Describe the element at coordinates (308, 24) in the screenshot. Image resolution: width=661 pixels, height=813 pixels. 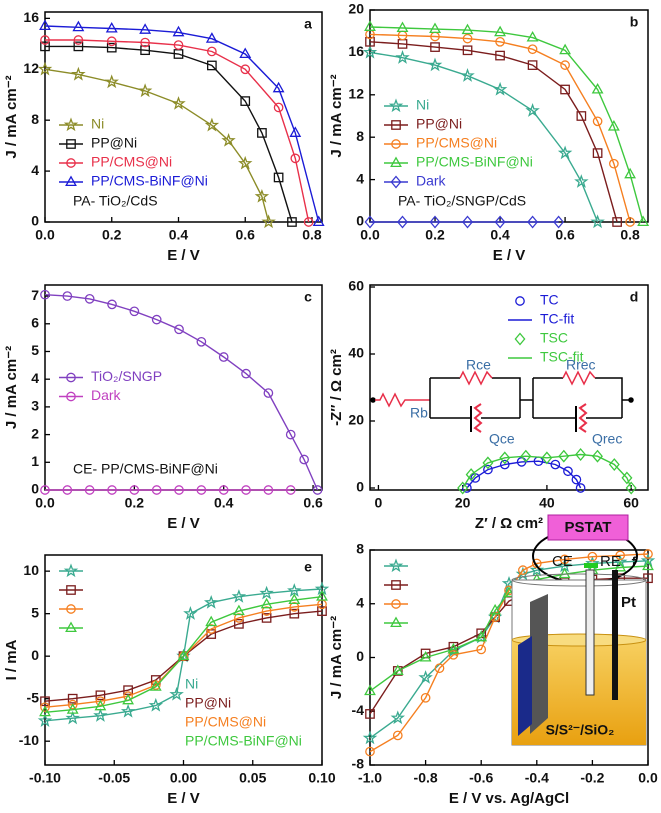
I see `panel-letter: a` at that location.